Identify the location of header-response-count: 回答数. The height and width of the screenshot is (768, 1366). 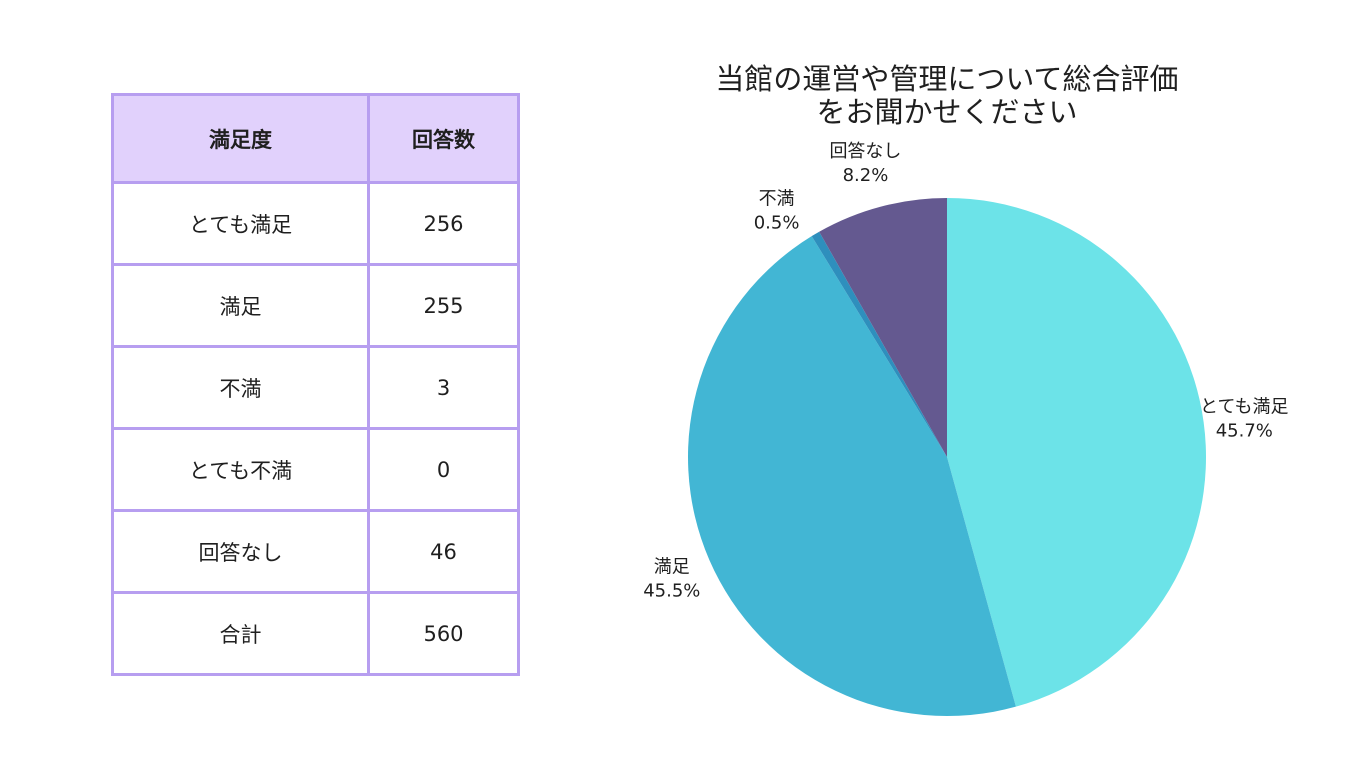
(443, 138).